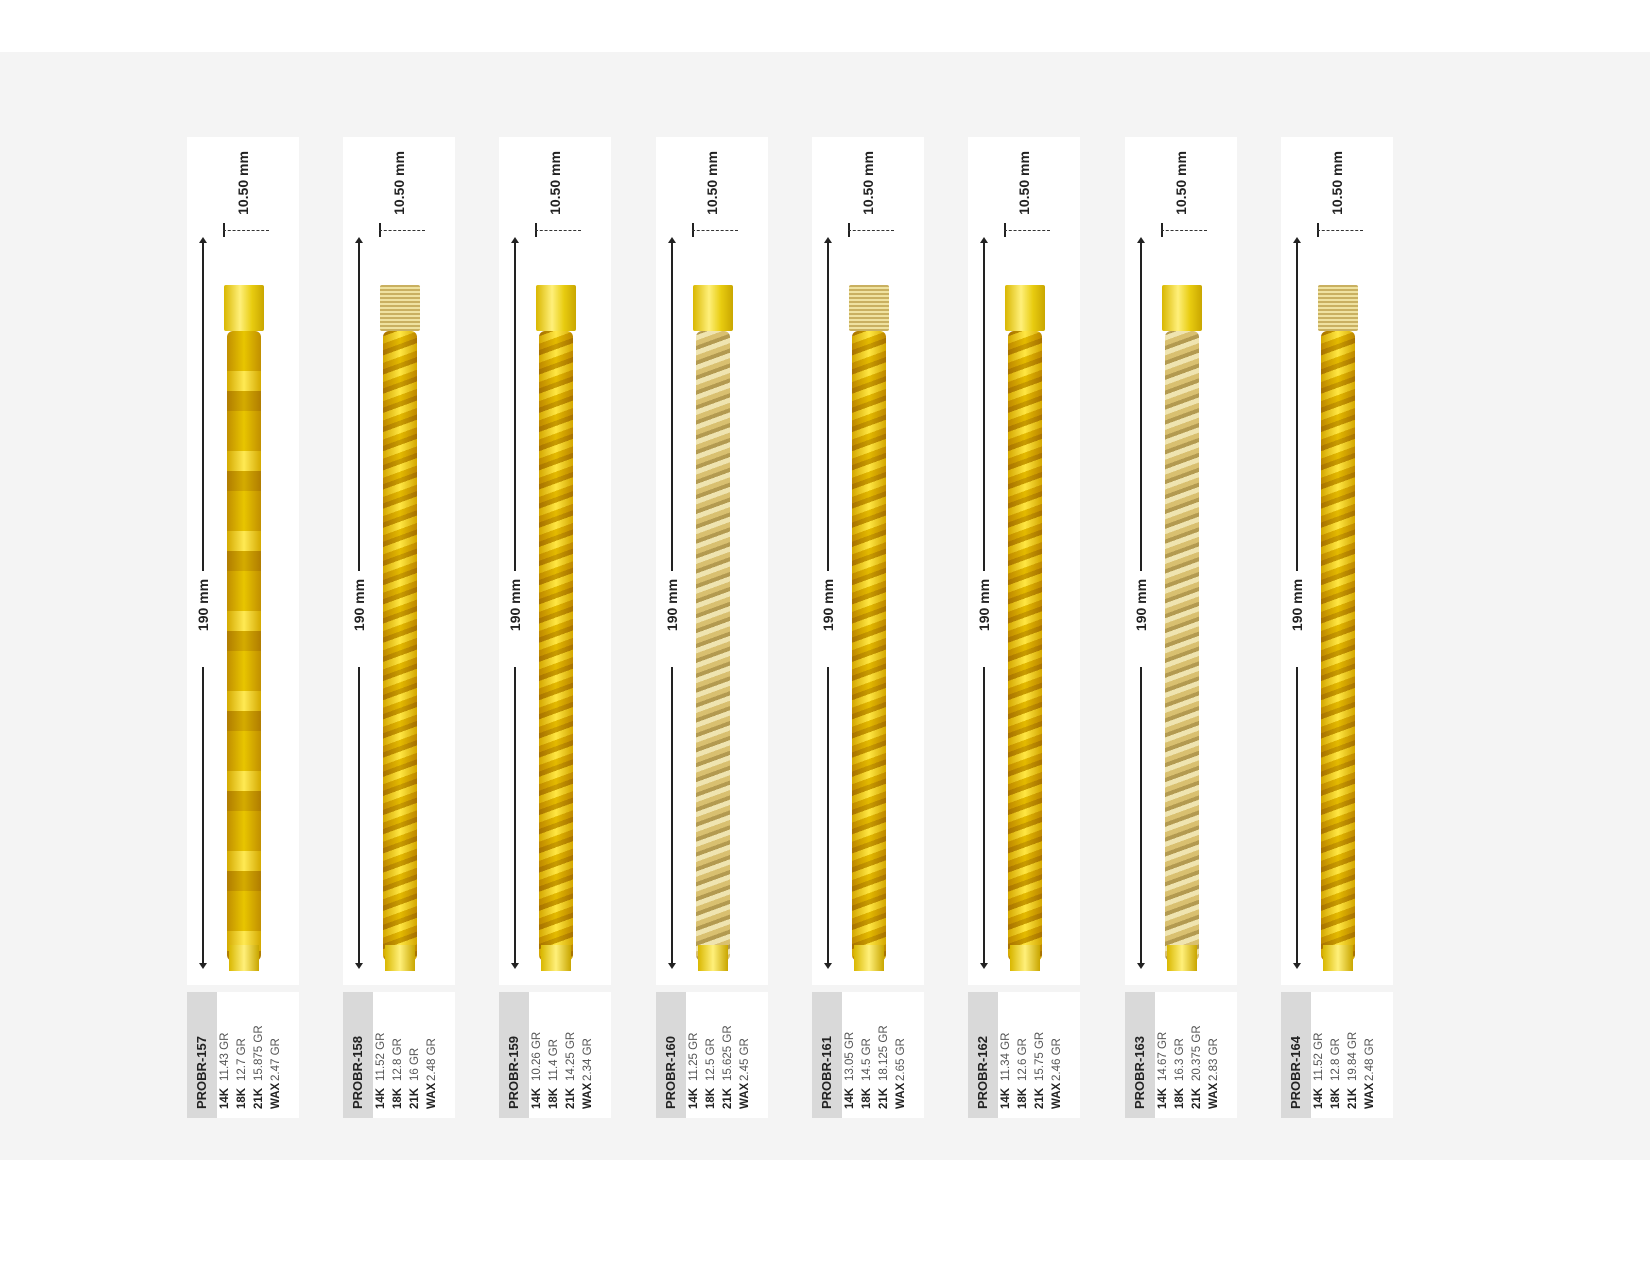 This screenshot has width=1650, height=1275. I want to click on weight-row: WAX2.47 GR, so click(276, 1055).